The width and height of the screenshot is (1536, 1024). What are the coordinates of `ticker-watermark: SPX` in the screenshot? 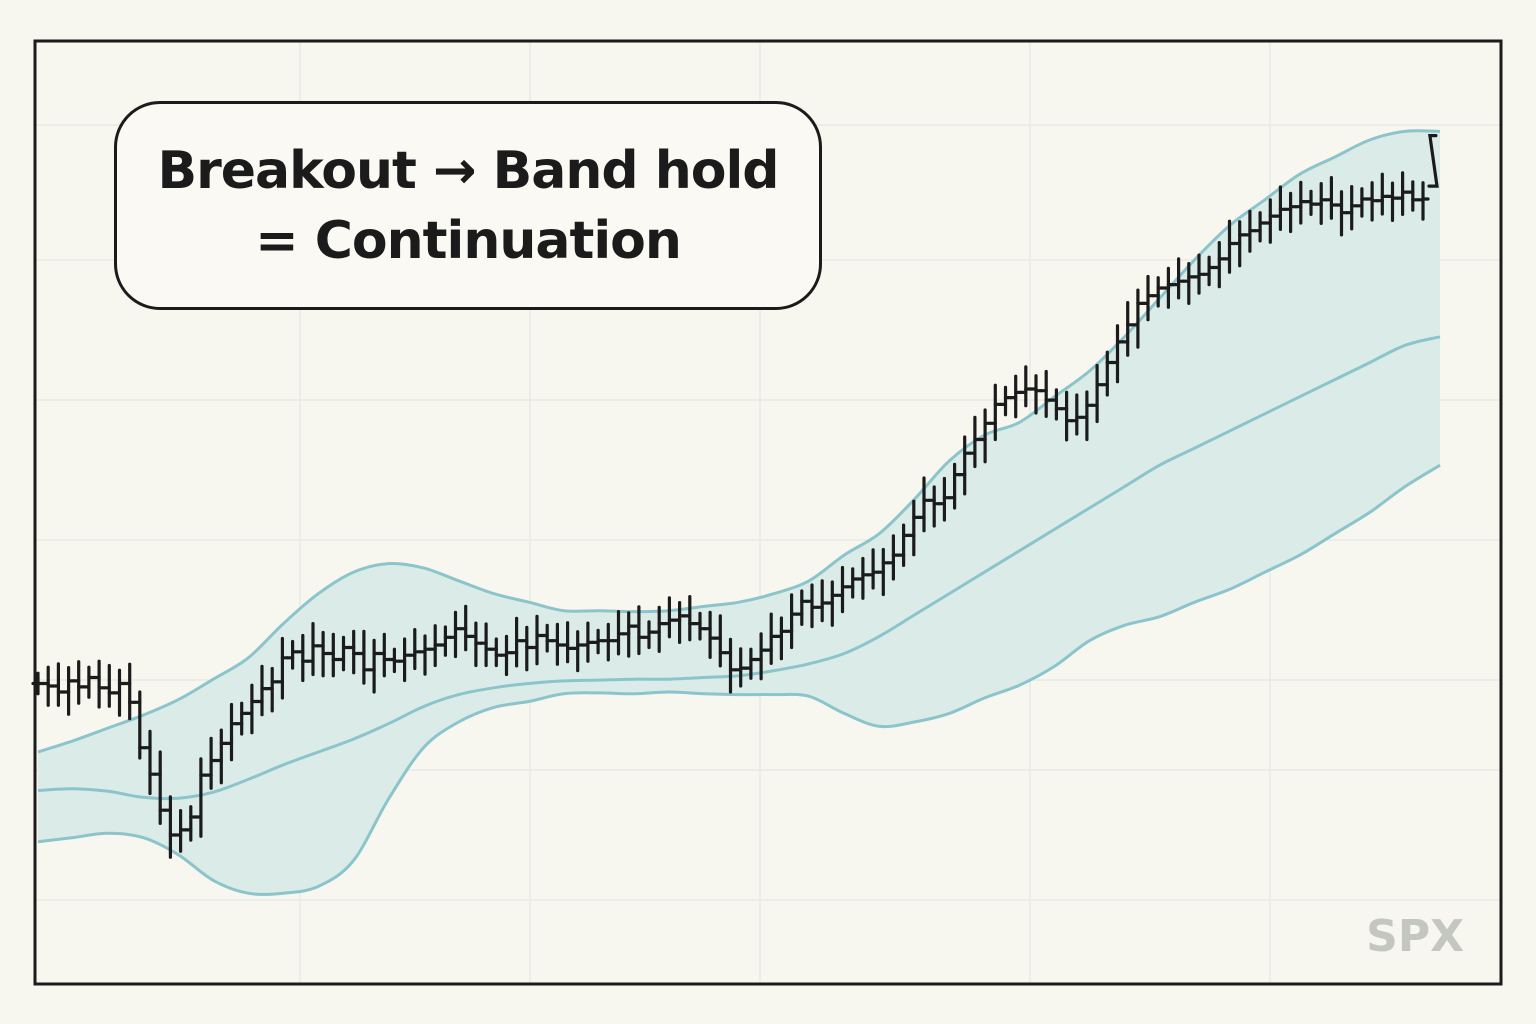 It's located at (1415, 936).